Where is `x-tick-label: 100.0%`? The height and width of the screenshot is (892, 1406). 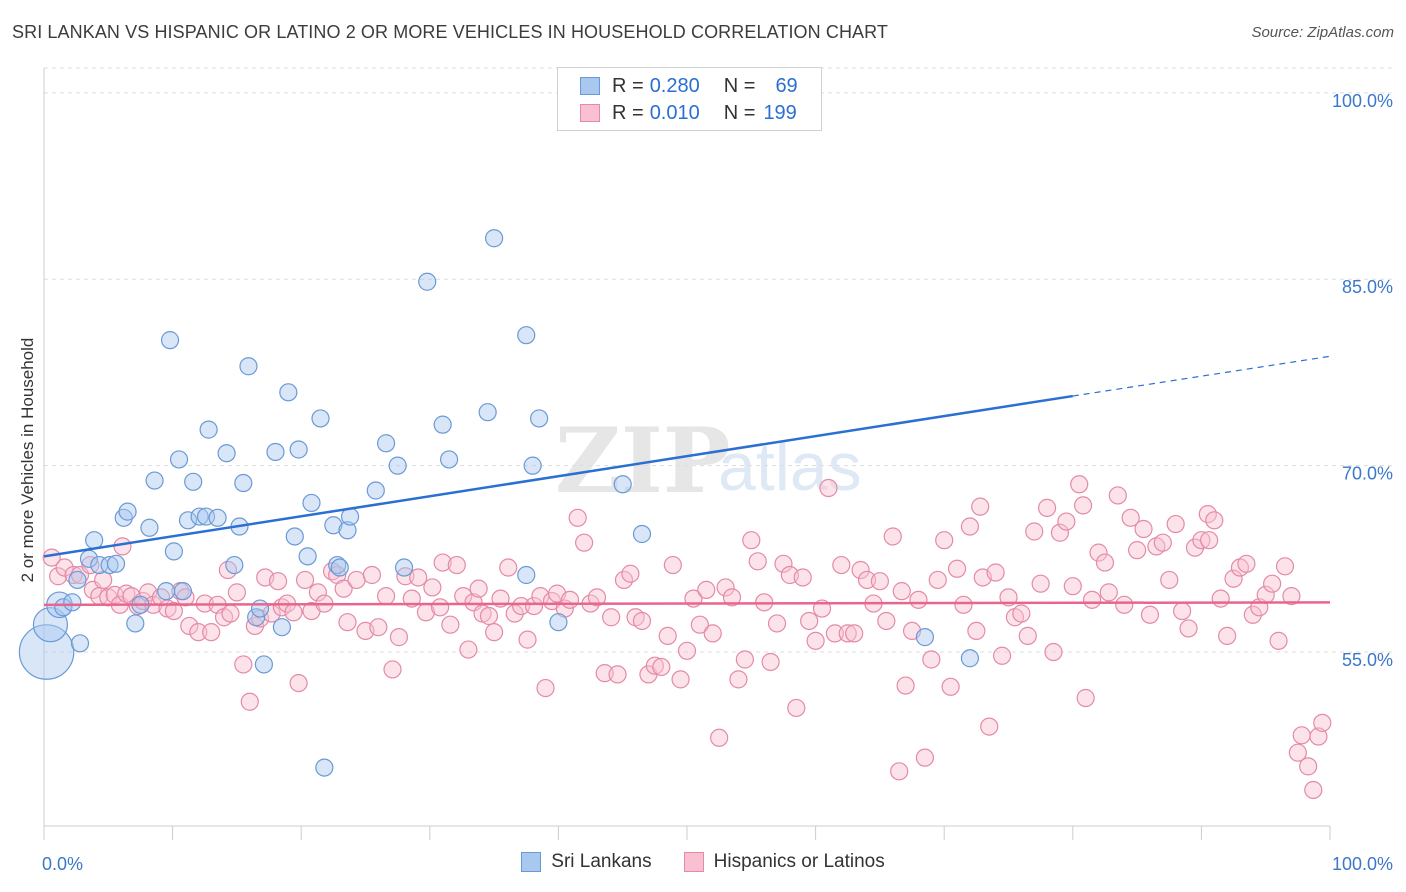
x-tick-label: 100.0% is located at coordinates (1362, 864).